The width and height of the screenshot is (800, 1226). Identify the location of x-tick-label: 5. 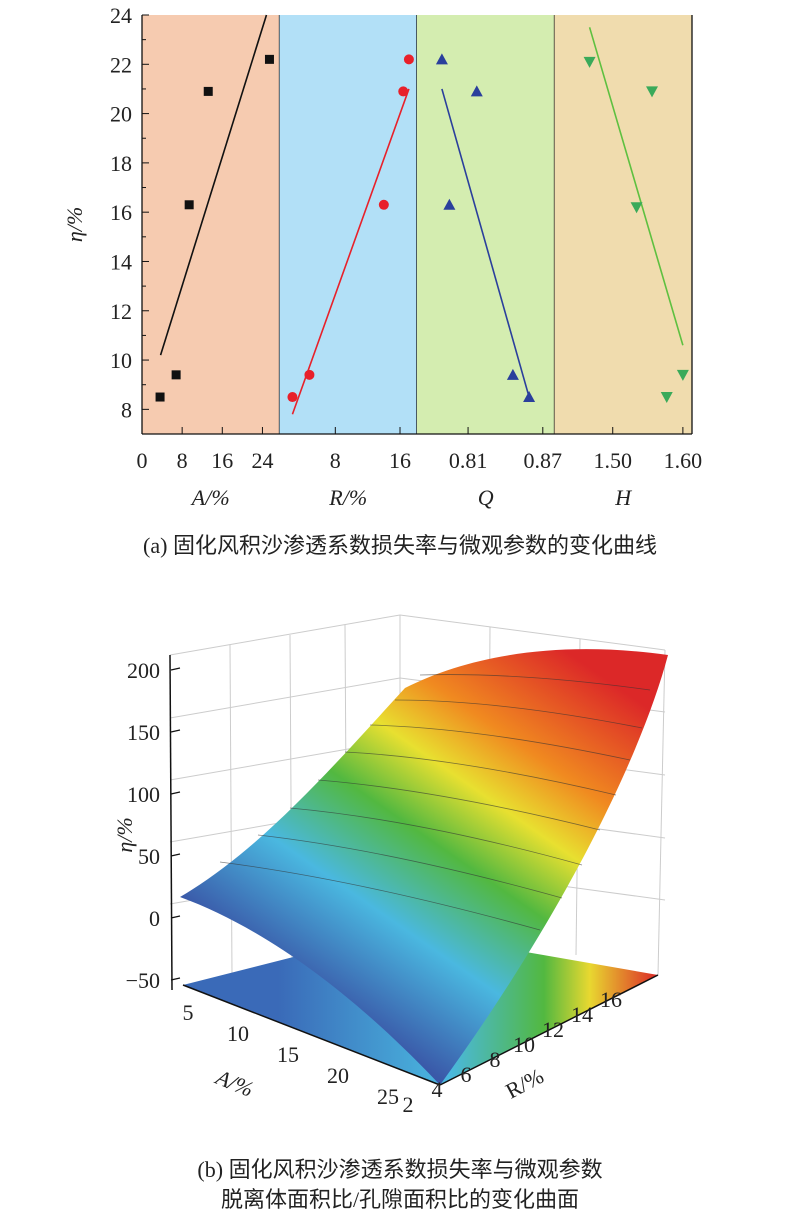
(188, 1012).